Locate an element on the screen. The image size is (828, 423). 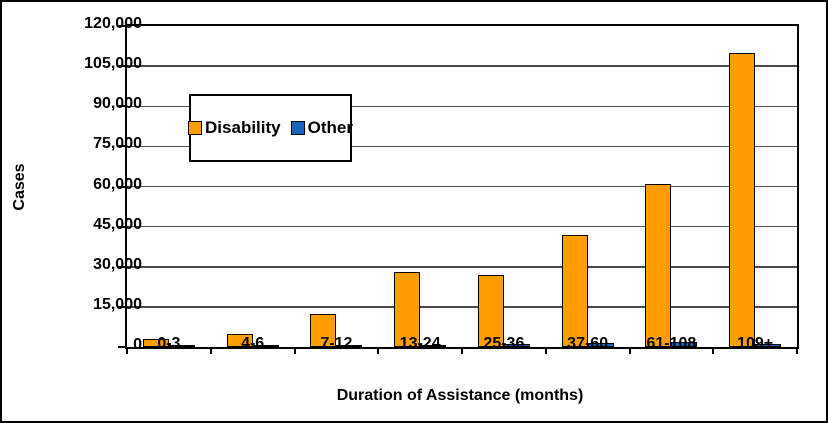
x-tick-label: 7-12 is located at coordinates (336, 343).